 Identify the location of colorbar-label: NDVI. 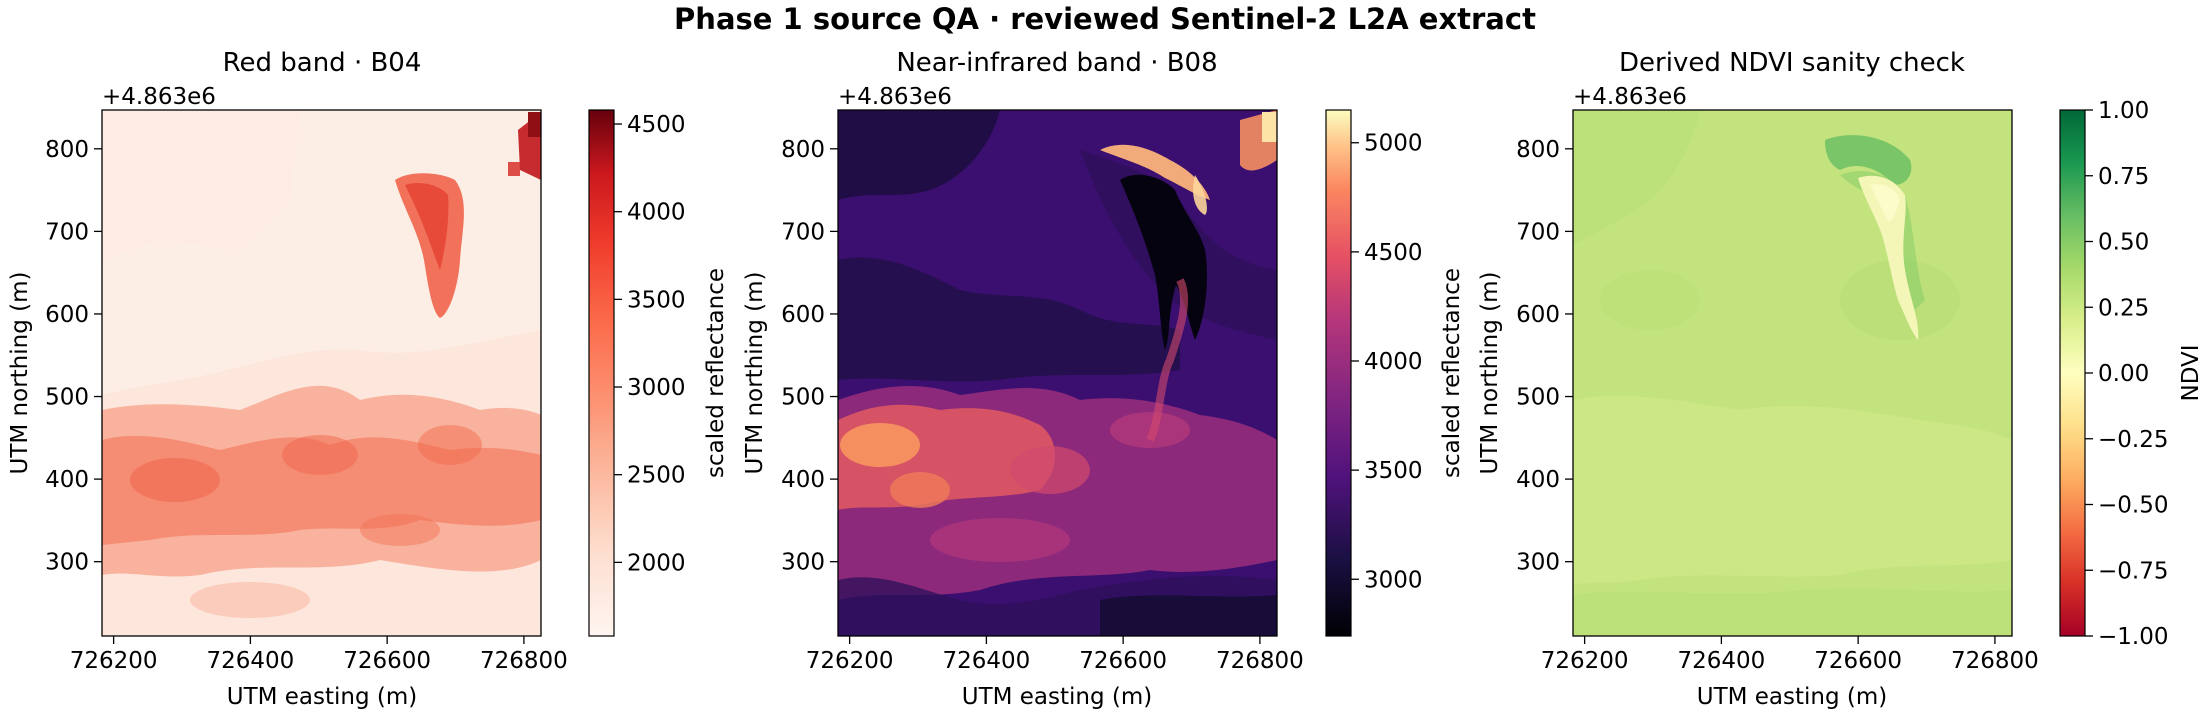
(2191, 372).